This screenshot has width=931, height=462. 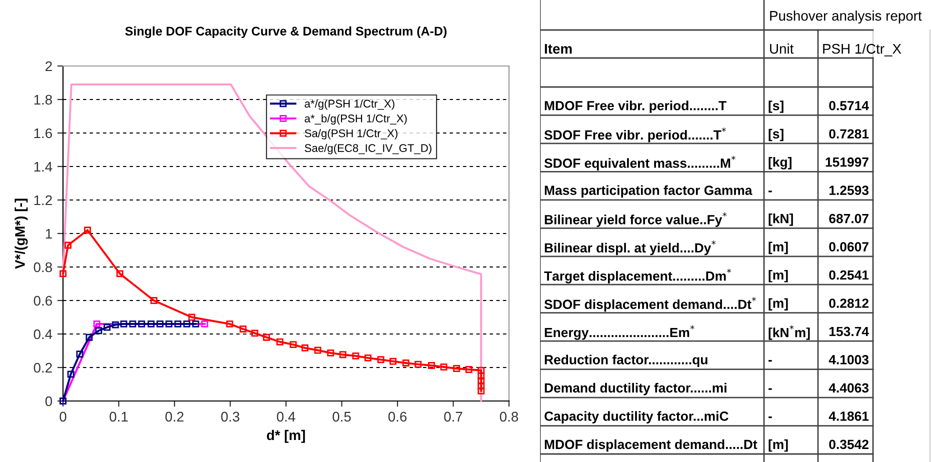 I want to click on text: 0.0607, so click(x=848, y=247).